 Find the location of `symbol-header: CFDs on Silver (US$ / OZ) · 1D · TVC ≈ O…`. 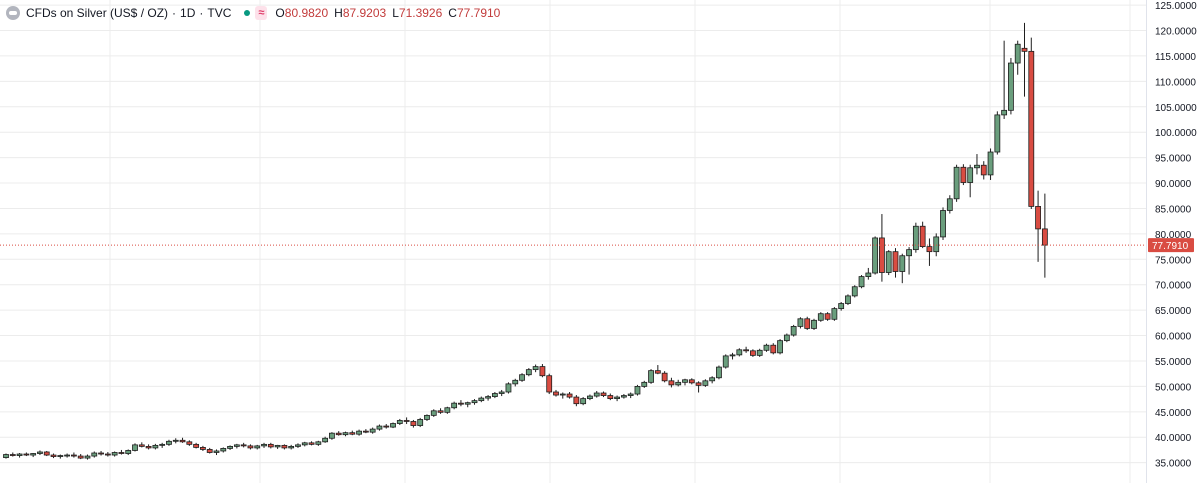

symbol-header: CFDs on Silver (US$ / OZ) · 1D · TVC ≈ O… is located at coordinates (256, 13).